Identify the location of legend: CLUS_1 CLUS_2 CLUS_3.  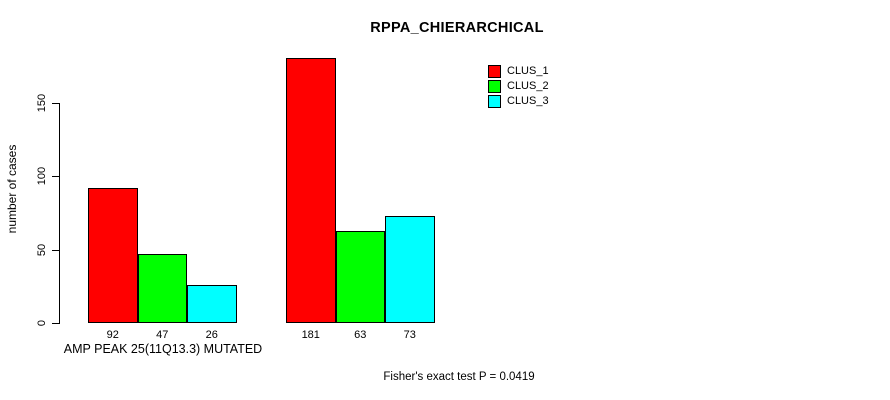
(518, 87).